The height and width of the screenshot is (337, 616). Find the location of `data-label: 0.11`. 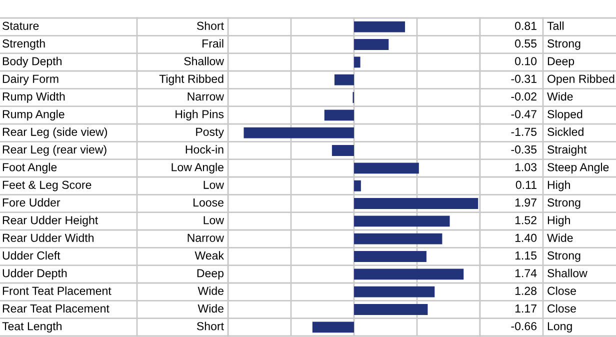

data-label: 0.11 is located at coordinates (526, 184).